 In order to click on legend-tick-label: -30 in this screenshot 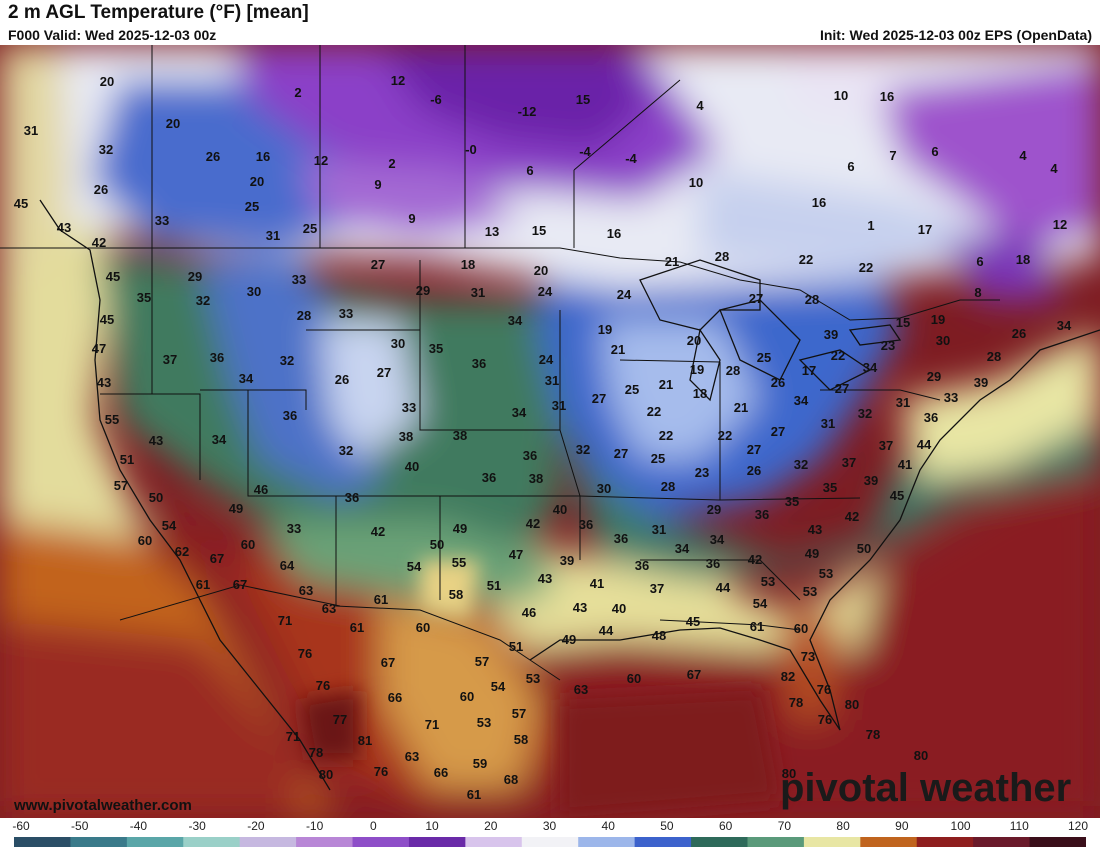, I will do `click(197, 826)`.